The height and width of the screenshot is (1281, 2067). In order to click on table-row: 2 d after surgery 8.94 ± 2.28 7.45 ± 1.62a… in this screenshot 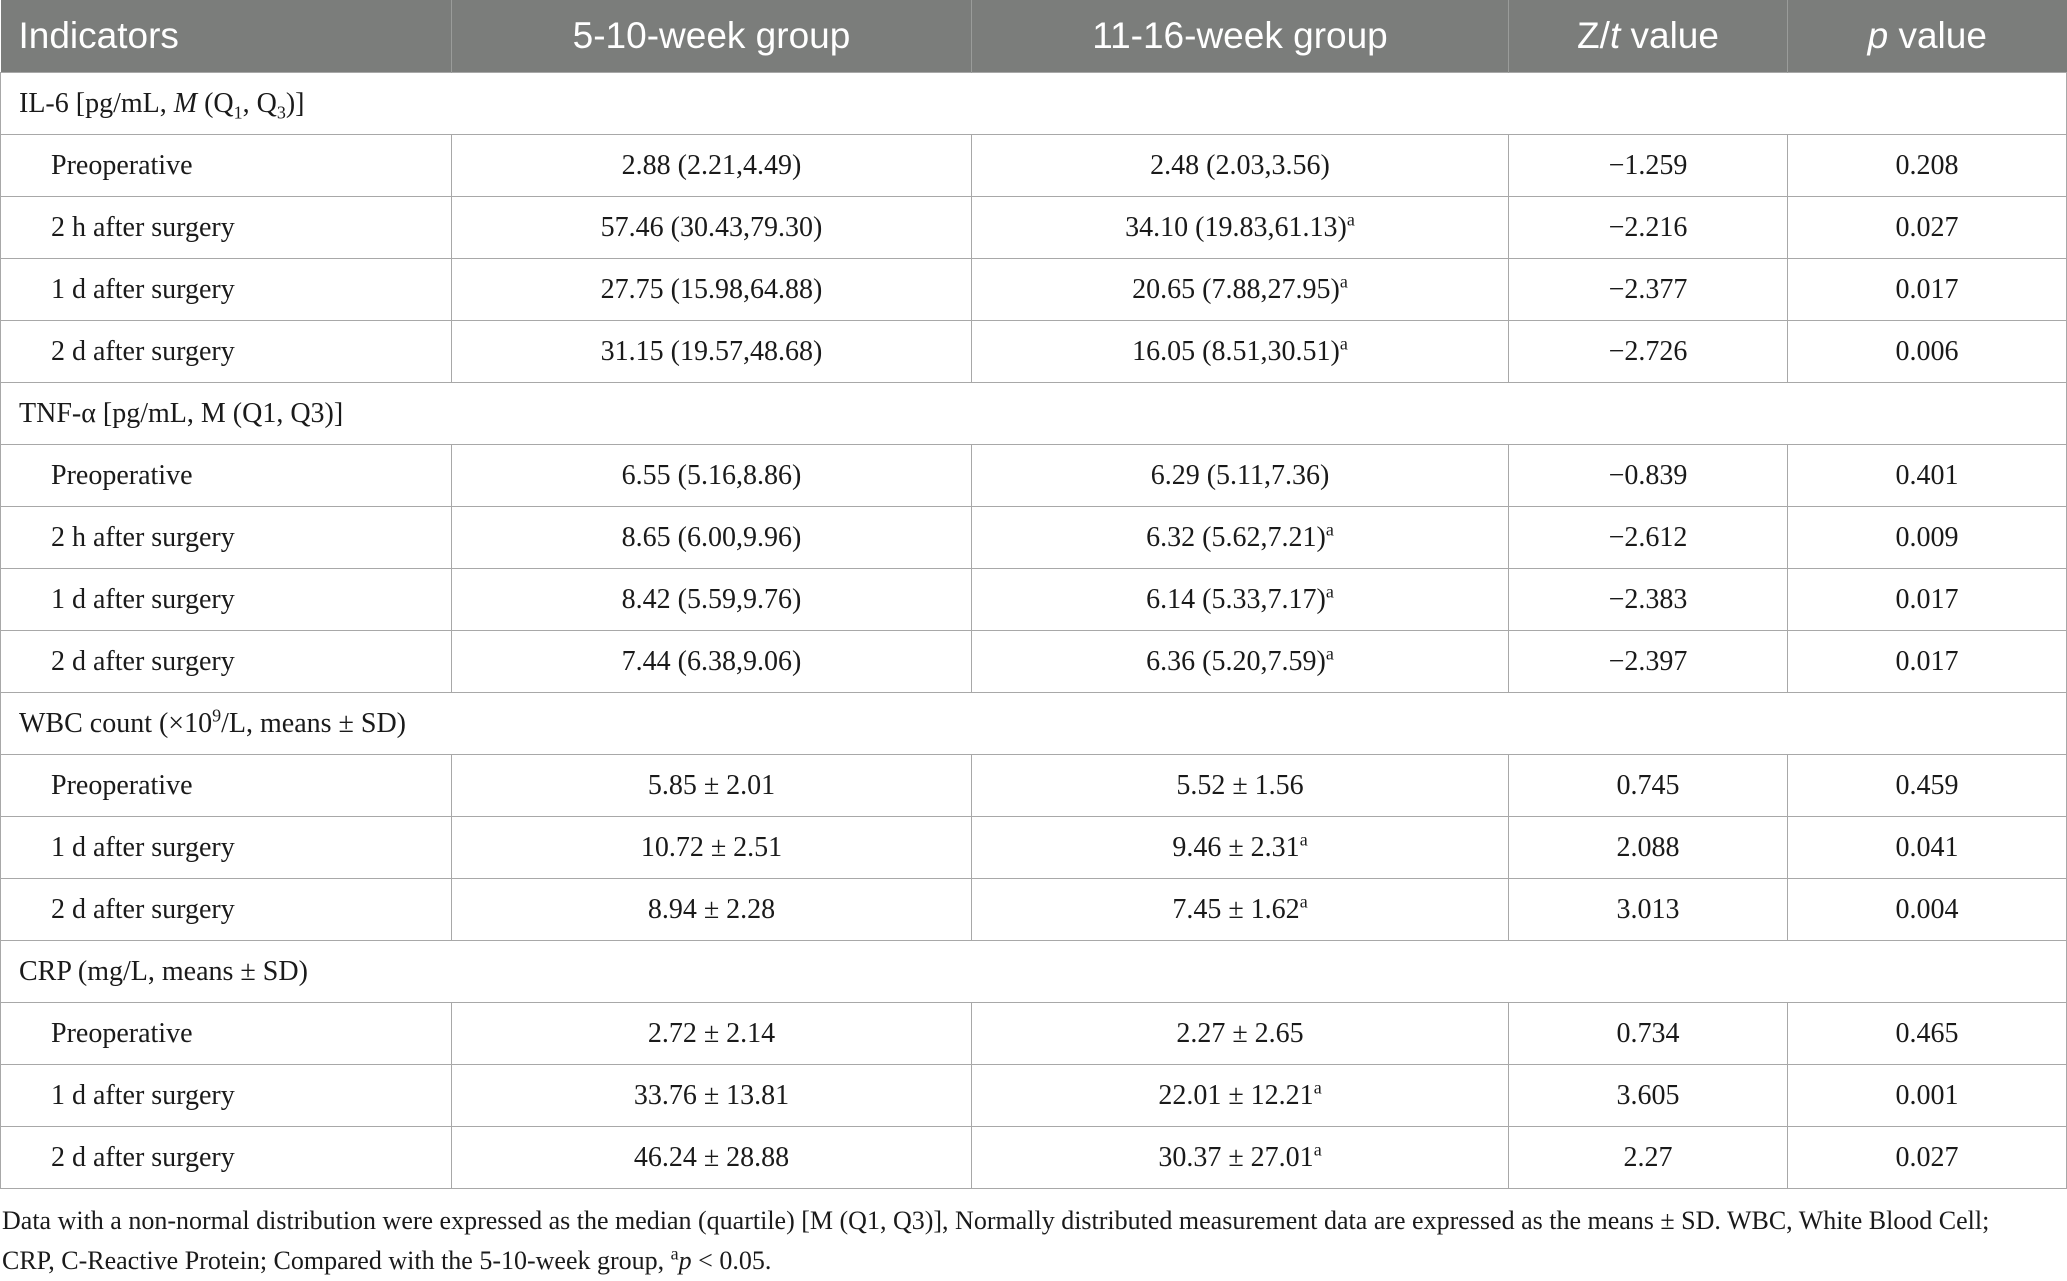, I will do `click(1033, 909)`.